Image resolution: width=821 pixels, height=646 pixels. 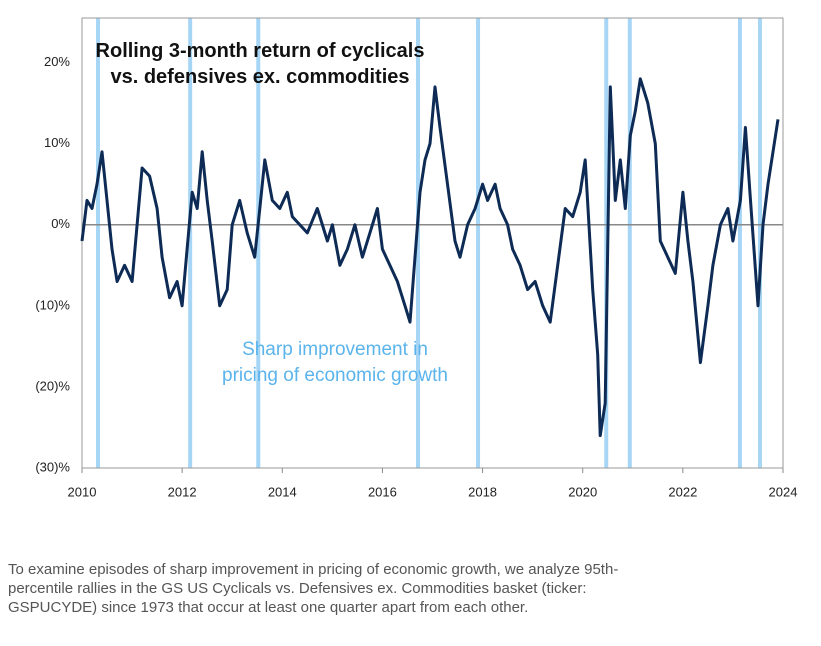 I want to click on x-tick-label: 2022, so click(x=682, y=491).